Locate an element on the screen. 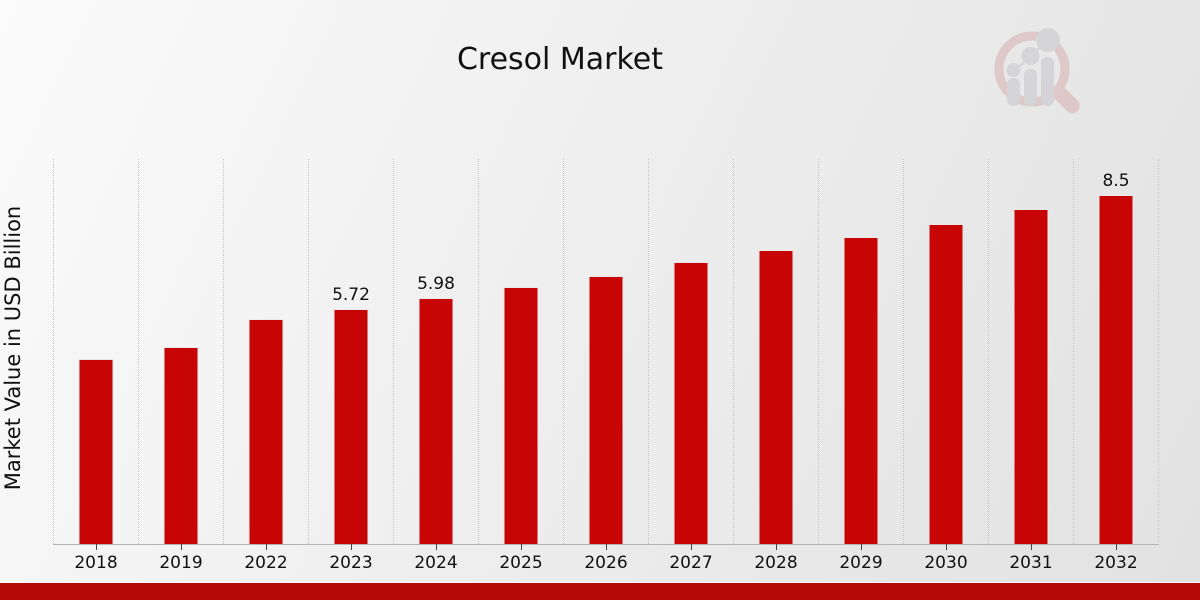 The image size is (1200, 600). category-cell: 2028 is located at coordinates (775, 366).